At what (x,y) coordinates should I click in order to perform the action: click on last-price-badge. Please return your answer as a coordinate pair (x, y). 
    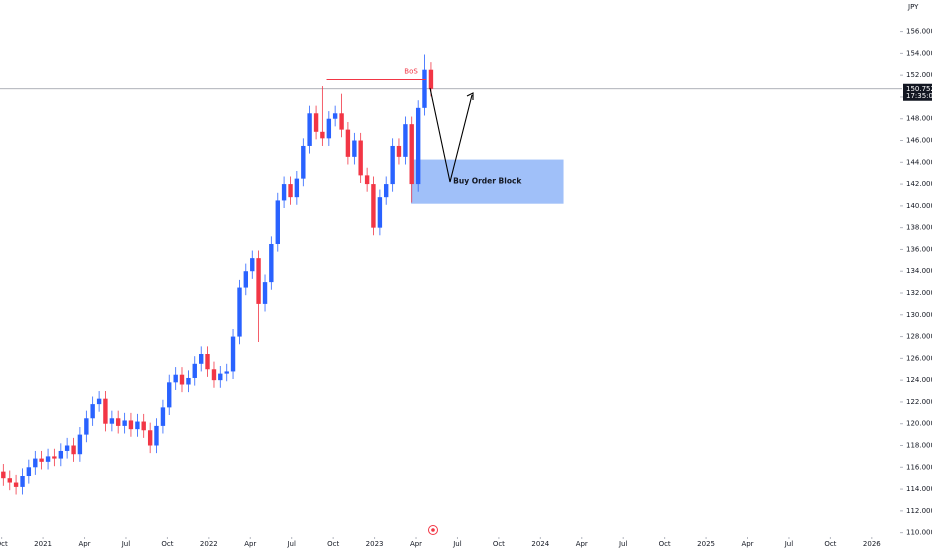
    Looking at the image, I should click on (917, 92).